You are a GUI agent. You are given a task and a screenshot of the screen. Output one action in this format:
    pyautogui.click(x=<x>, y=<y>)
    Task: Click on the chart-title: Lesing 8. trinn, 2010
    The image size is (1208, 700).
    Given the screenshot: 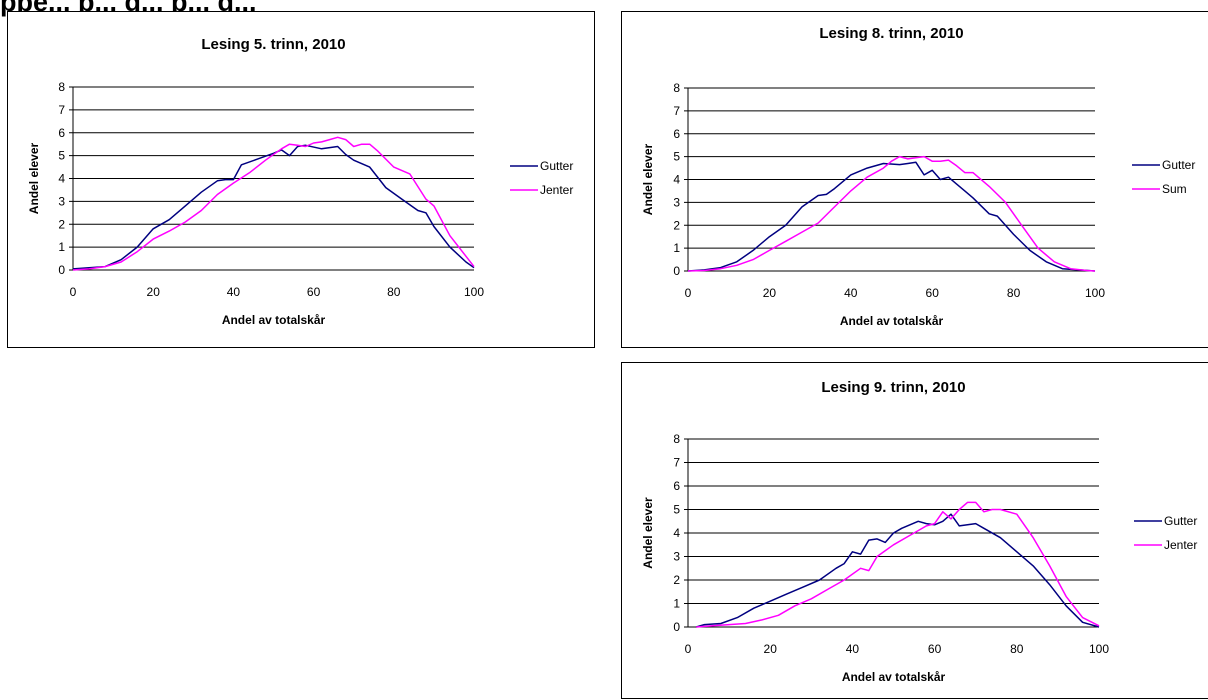 What is the action you would take?
    pyautogui.click(x=891, y=33)
    